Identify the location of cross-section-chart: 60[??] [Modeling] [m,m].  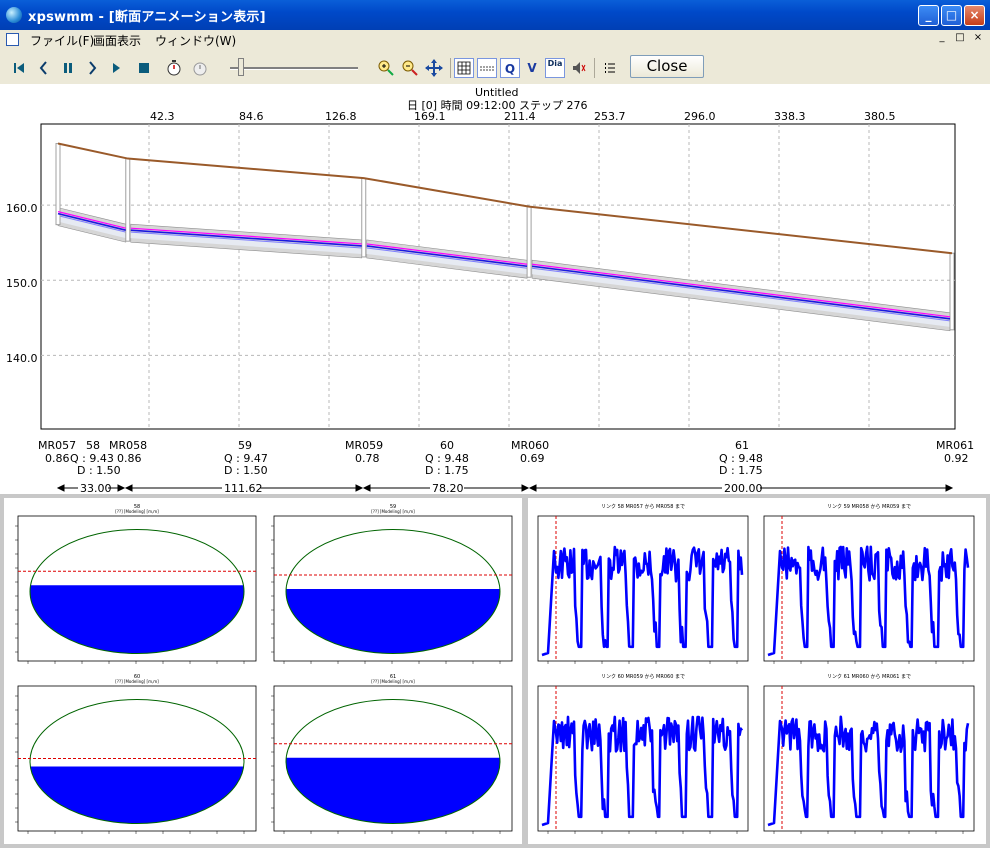
(136, 754).